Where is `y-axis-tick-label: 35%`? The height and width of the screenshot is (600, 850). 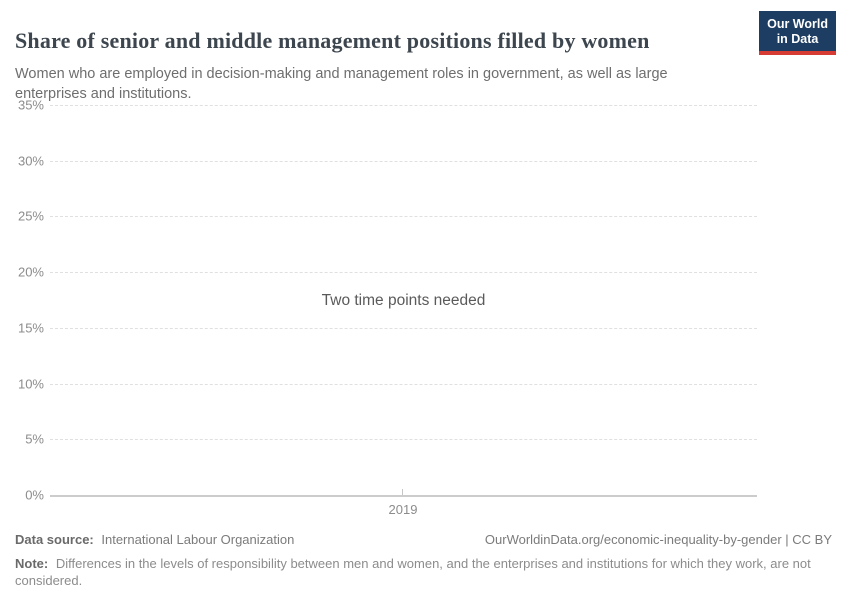 y-axis-tick-label: 35% is located at coordinates (30, 105).